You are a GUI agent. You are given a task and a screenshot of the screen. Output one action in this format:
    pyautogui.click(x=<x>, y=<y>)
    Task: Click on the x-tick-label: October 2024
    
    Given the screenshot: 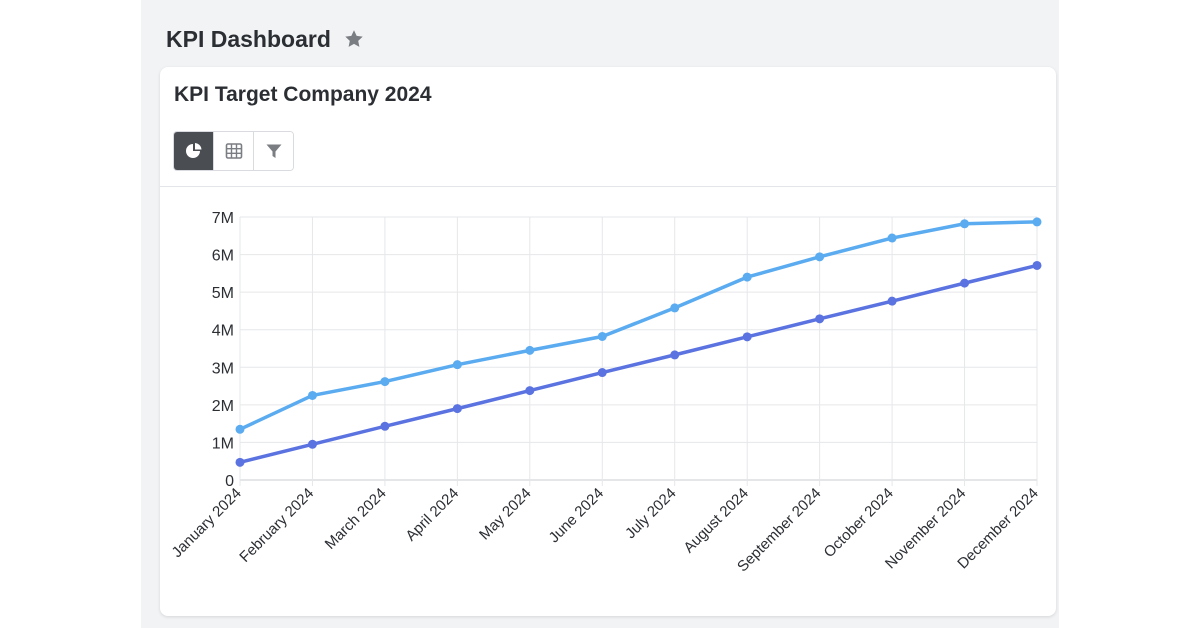 What is the action you would take?
    pyautogui.click(x=859, y=523)
    